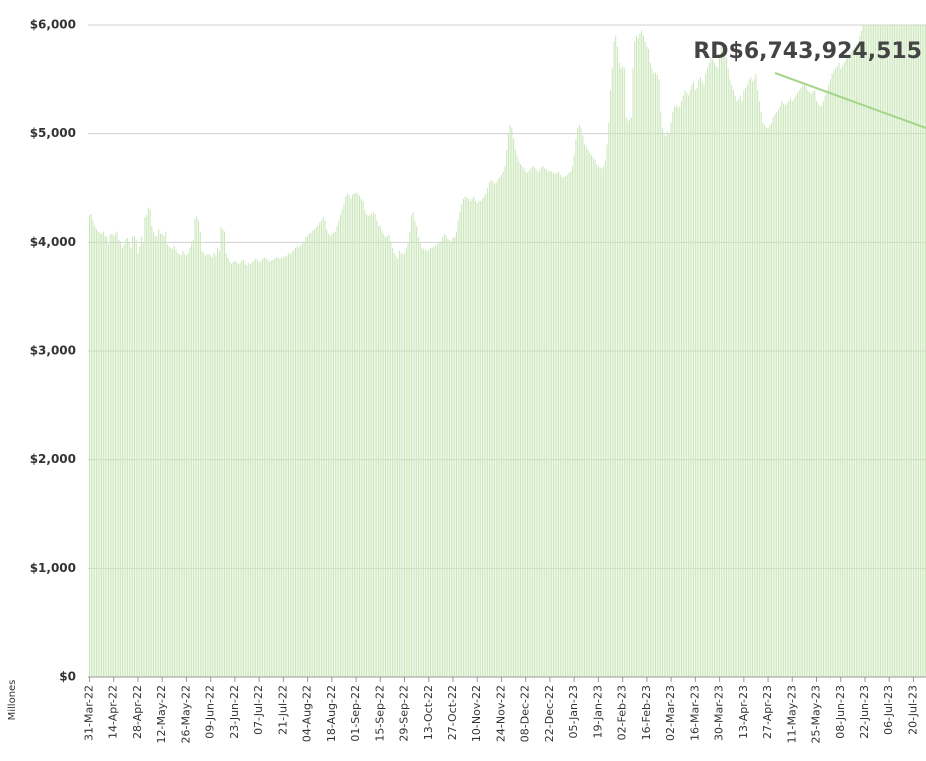 The height and width of the screenshot is (761, 926). I want to click on x-tick-label: 26-May-22, so click(185, 714).